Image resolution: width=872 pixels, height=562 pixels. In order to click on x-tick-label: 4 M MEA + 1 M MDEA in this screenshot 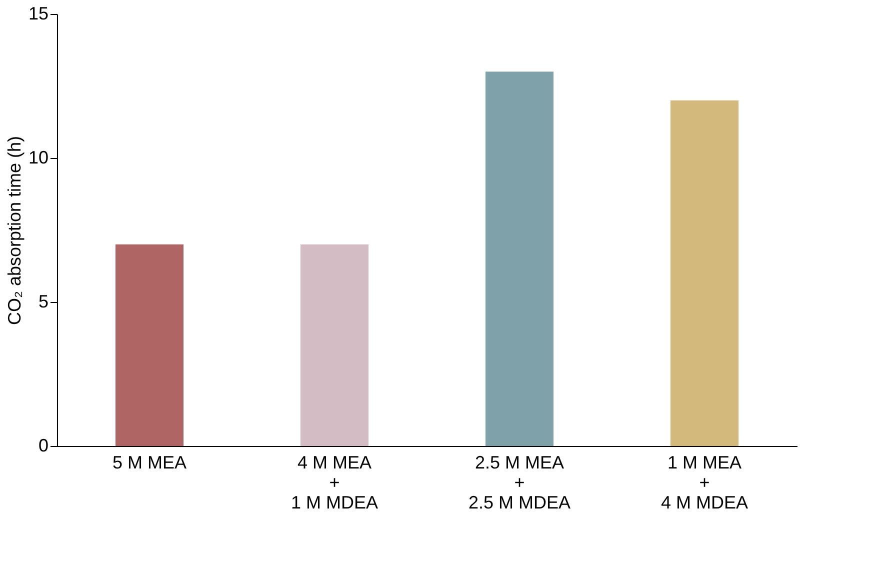, I will do `click(334, 482)`.